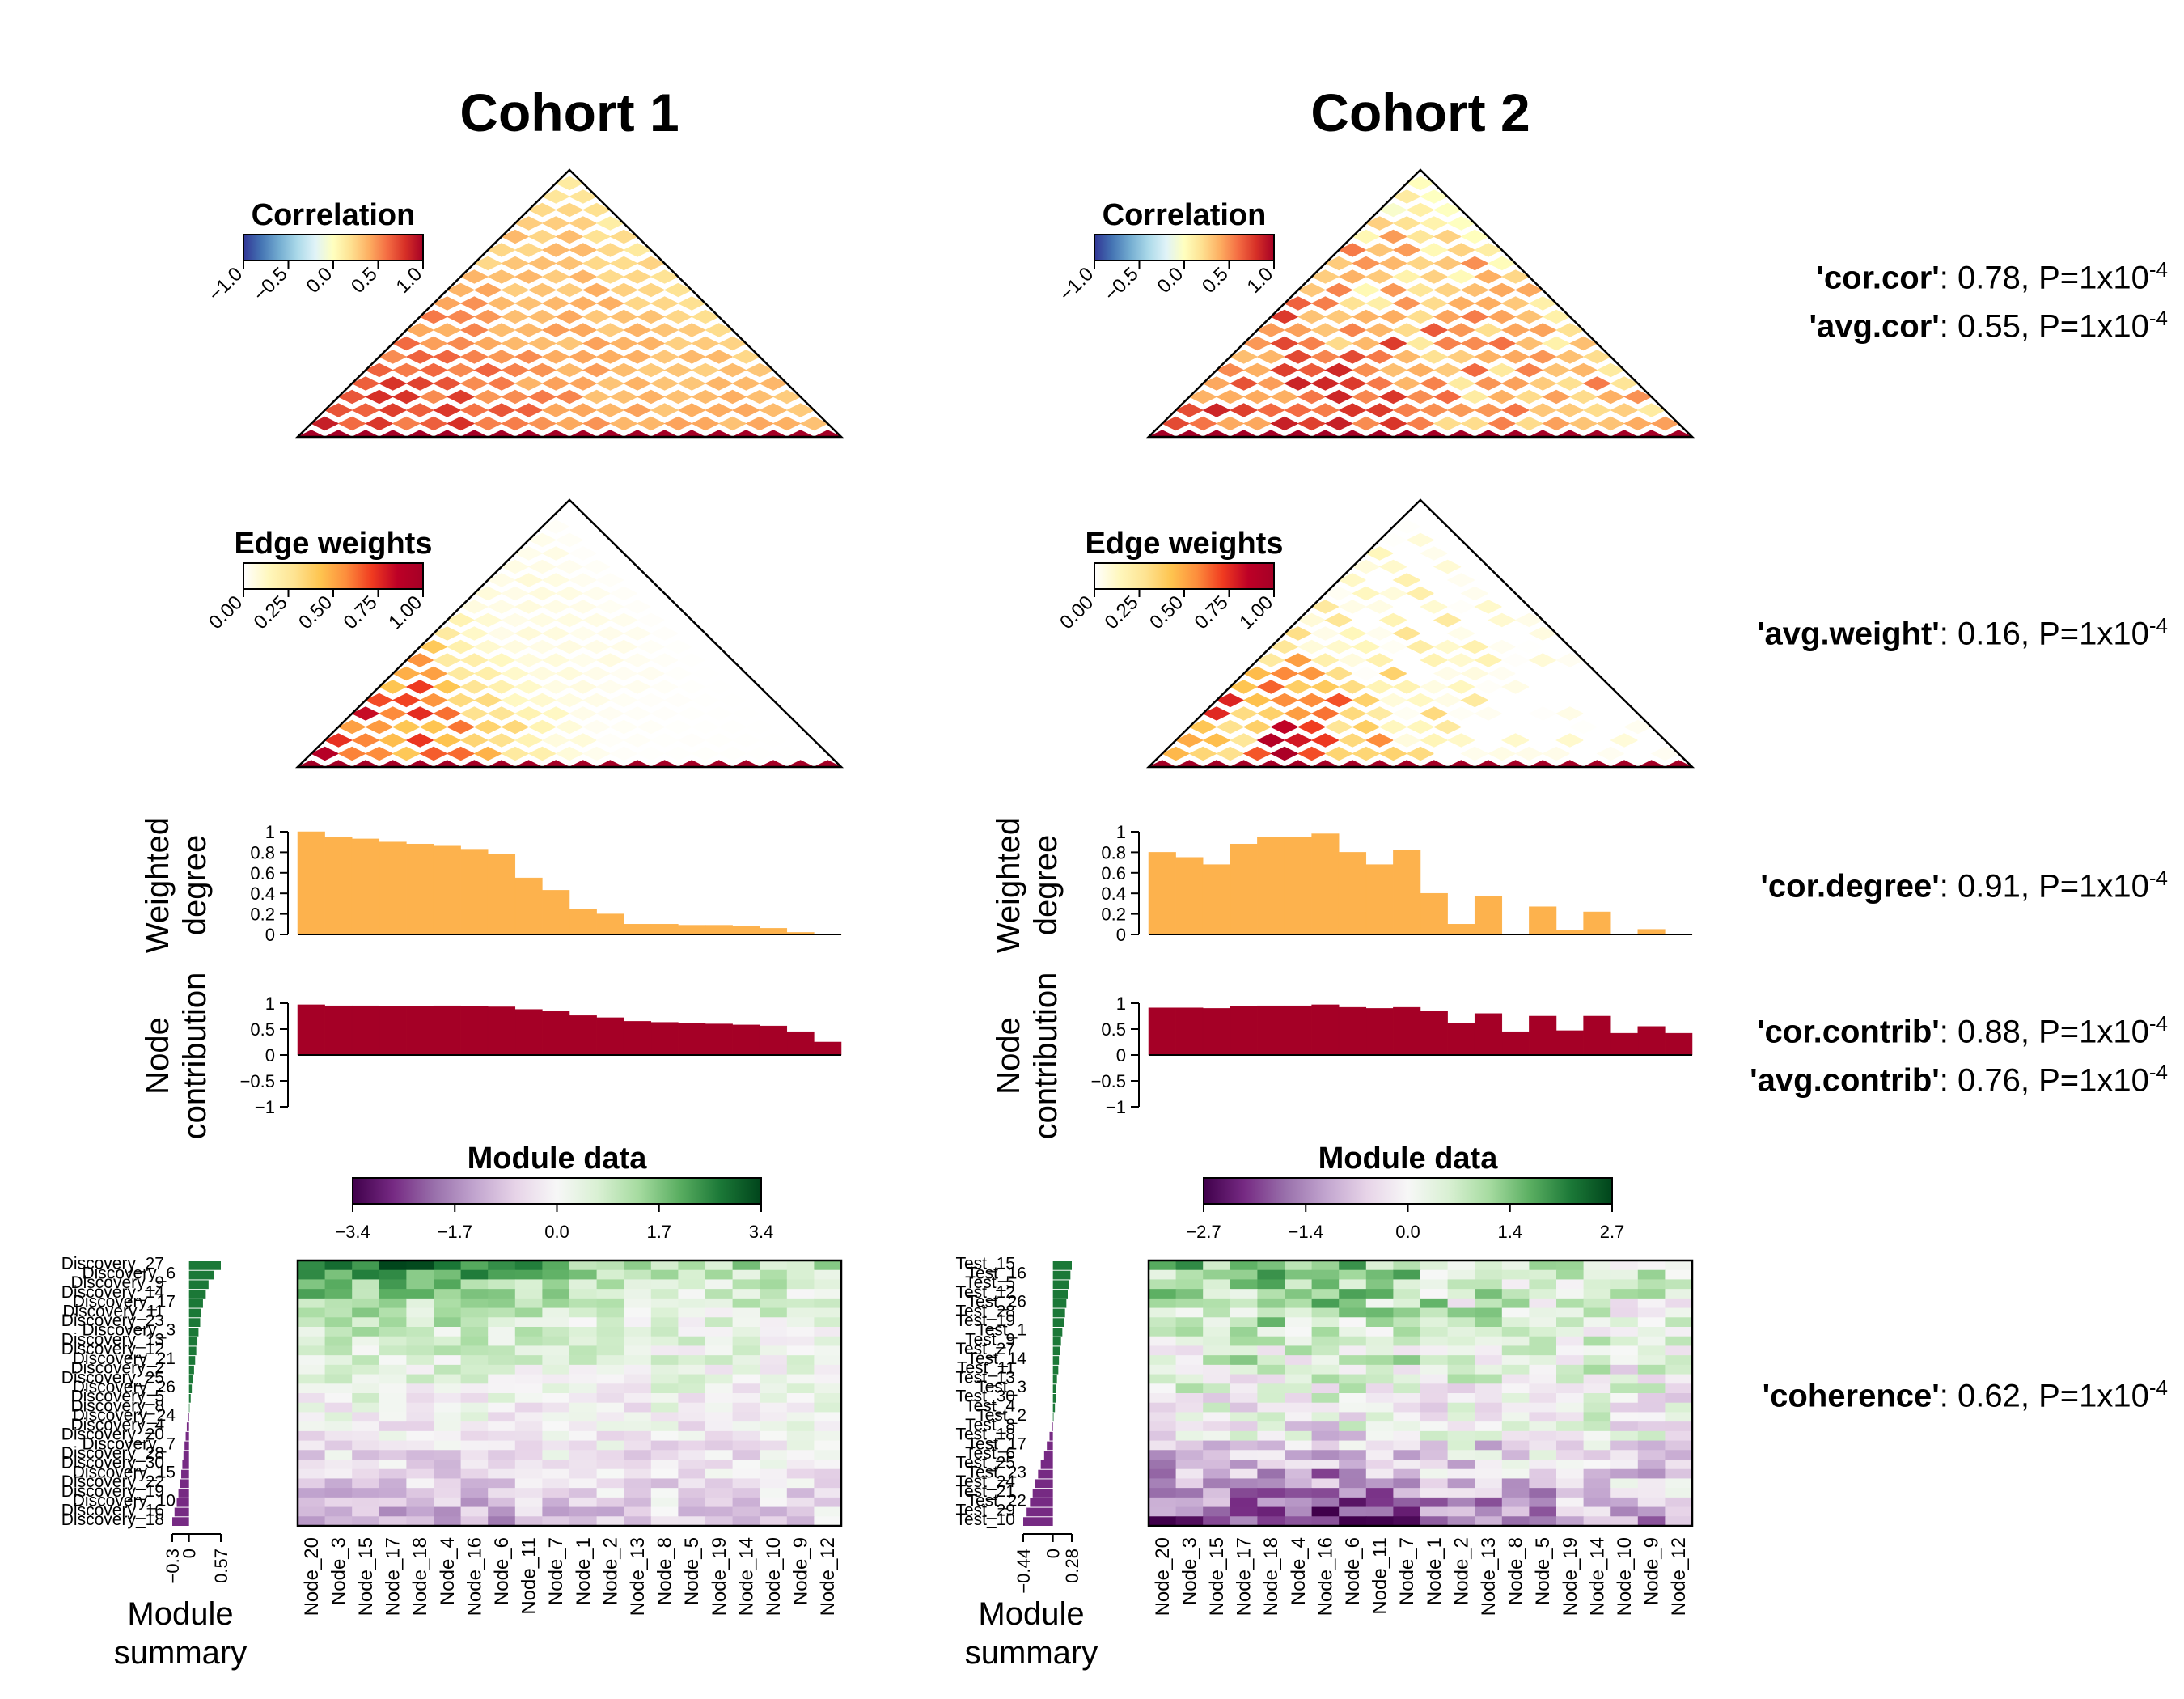 The image size is (2184, 1699). I want to click on legend-edge-weights-2-tick-label: 0.00, so click(1077, 612).